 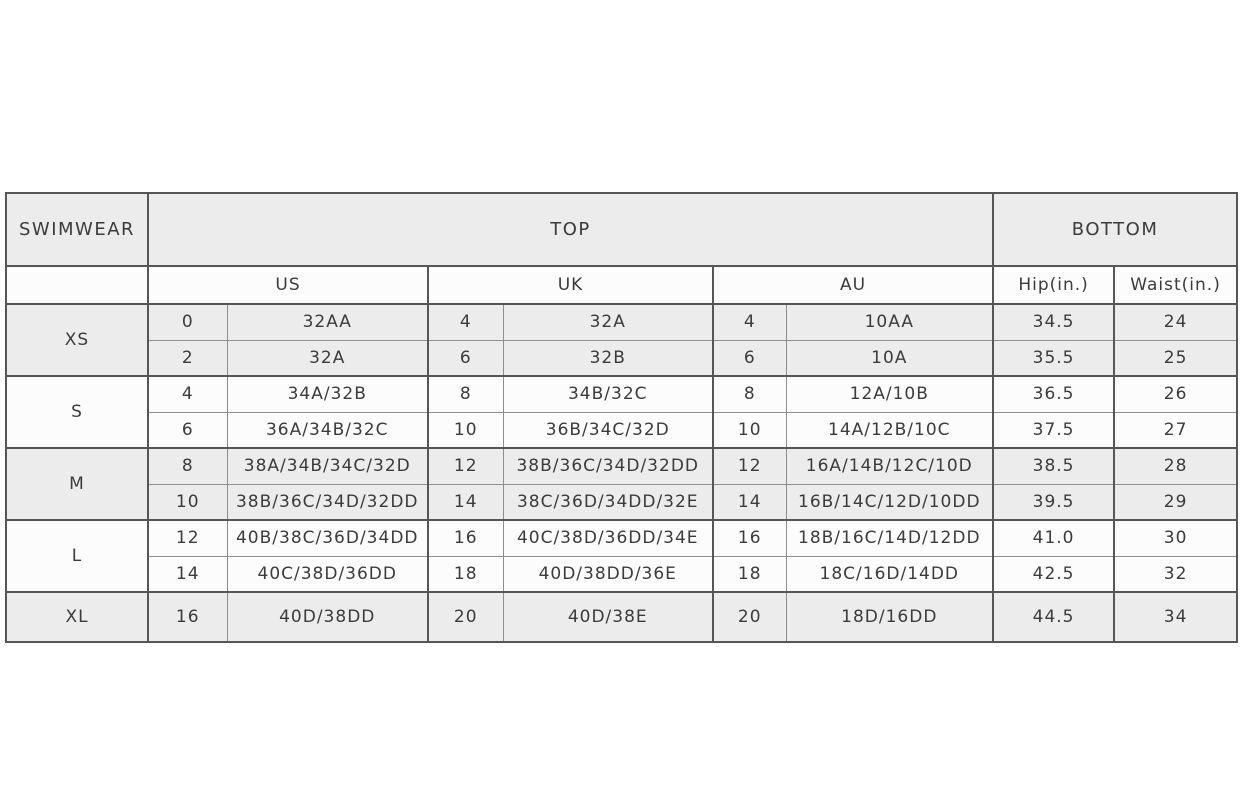 What do you see at coordinates (852, 285) in the screenshot?
I see `au-header-cell: AU` at bounding box center [852, 285].